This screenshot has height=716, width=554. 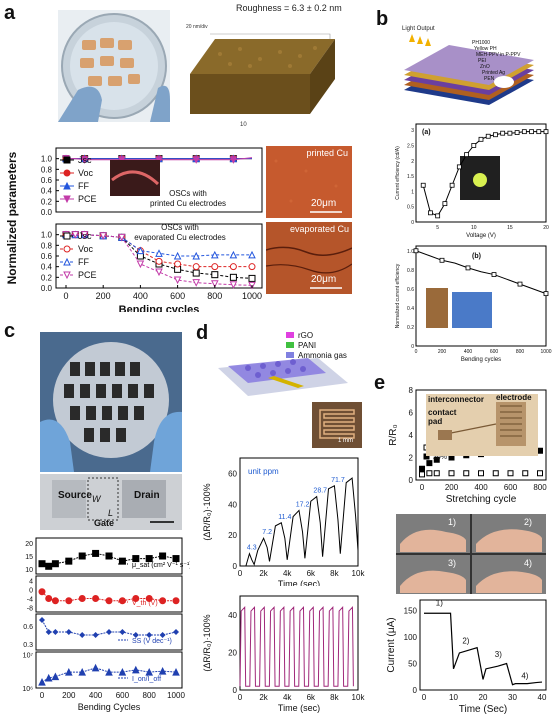 What do you see at coordinates (202, 333) in the screenshot?
I see `panel-label-d: d` at bounding box center [202, 333].